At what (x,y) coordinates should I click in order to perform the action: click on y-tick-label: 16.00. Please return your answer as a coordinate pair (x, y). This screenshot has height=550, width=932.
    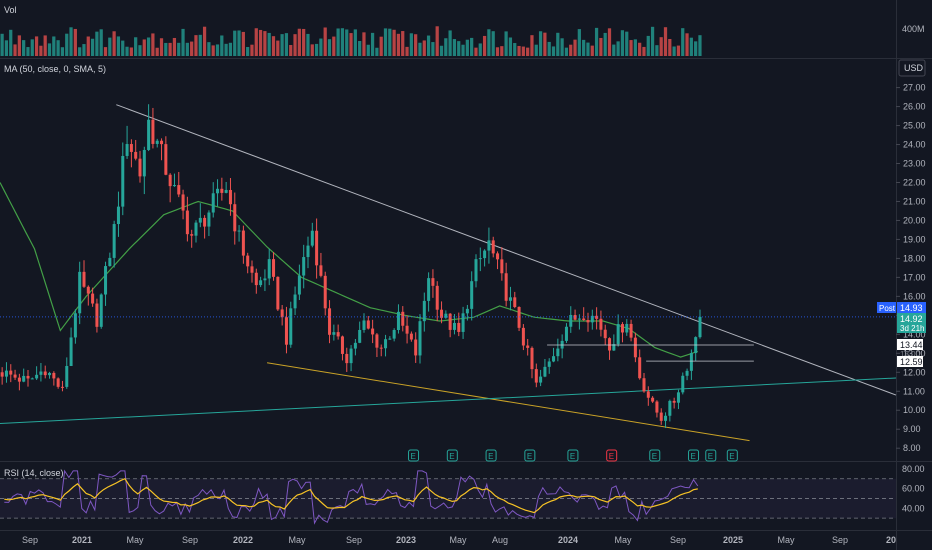
    Looking at the image, I should click on (914, 296).